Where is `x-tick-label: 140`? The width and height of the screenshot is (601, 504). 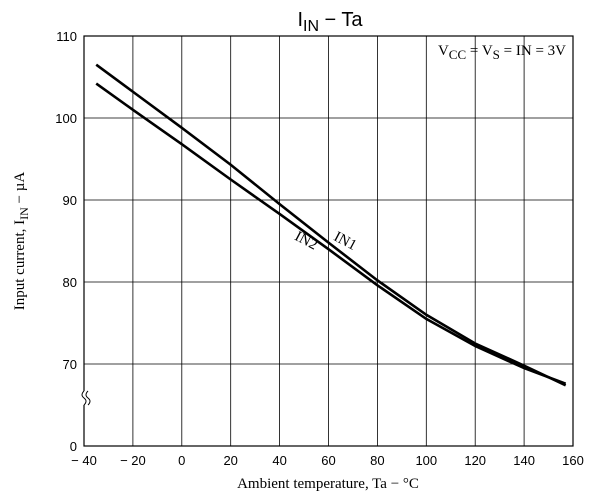 x-tick-label: 140 is located at coordinates (524, 460).